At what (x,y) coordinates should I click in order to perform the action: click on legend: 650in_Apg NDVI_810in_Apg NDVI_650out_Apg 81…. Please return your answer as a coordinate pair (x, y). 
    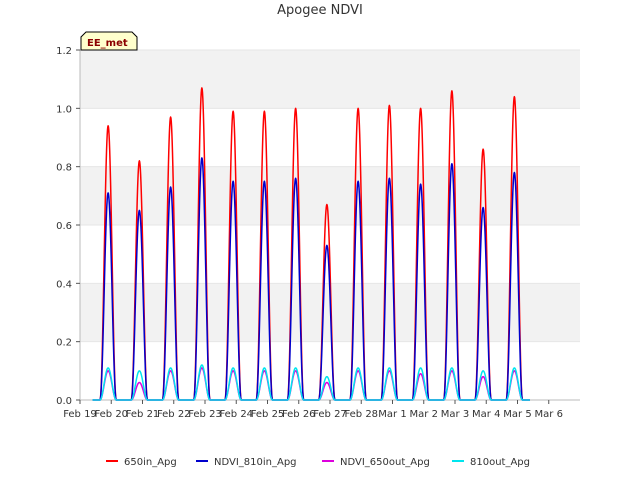
    Looking at the image, I should click on (318, 462).